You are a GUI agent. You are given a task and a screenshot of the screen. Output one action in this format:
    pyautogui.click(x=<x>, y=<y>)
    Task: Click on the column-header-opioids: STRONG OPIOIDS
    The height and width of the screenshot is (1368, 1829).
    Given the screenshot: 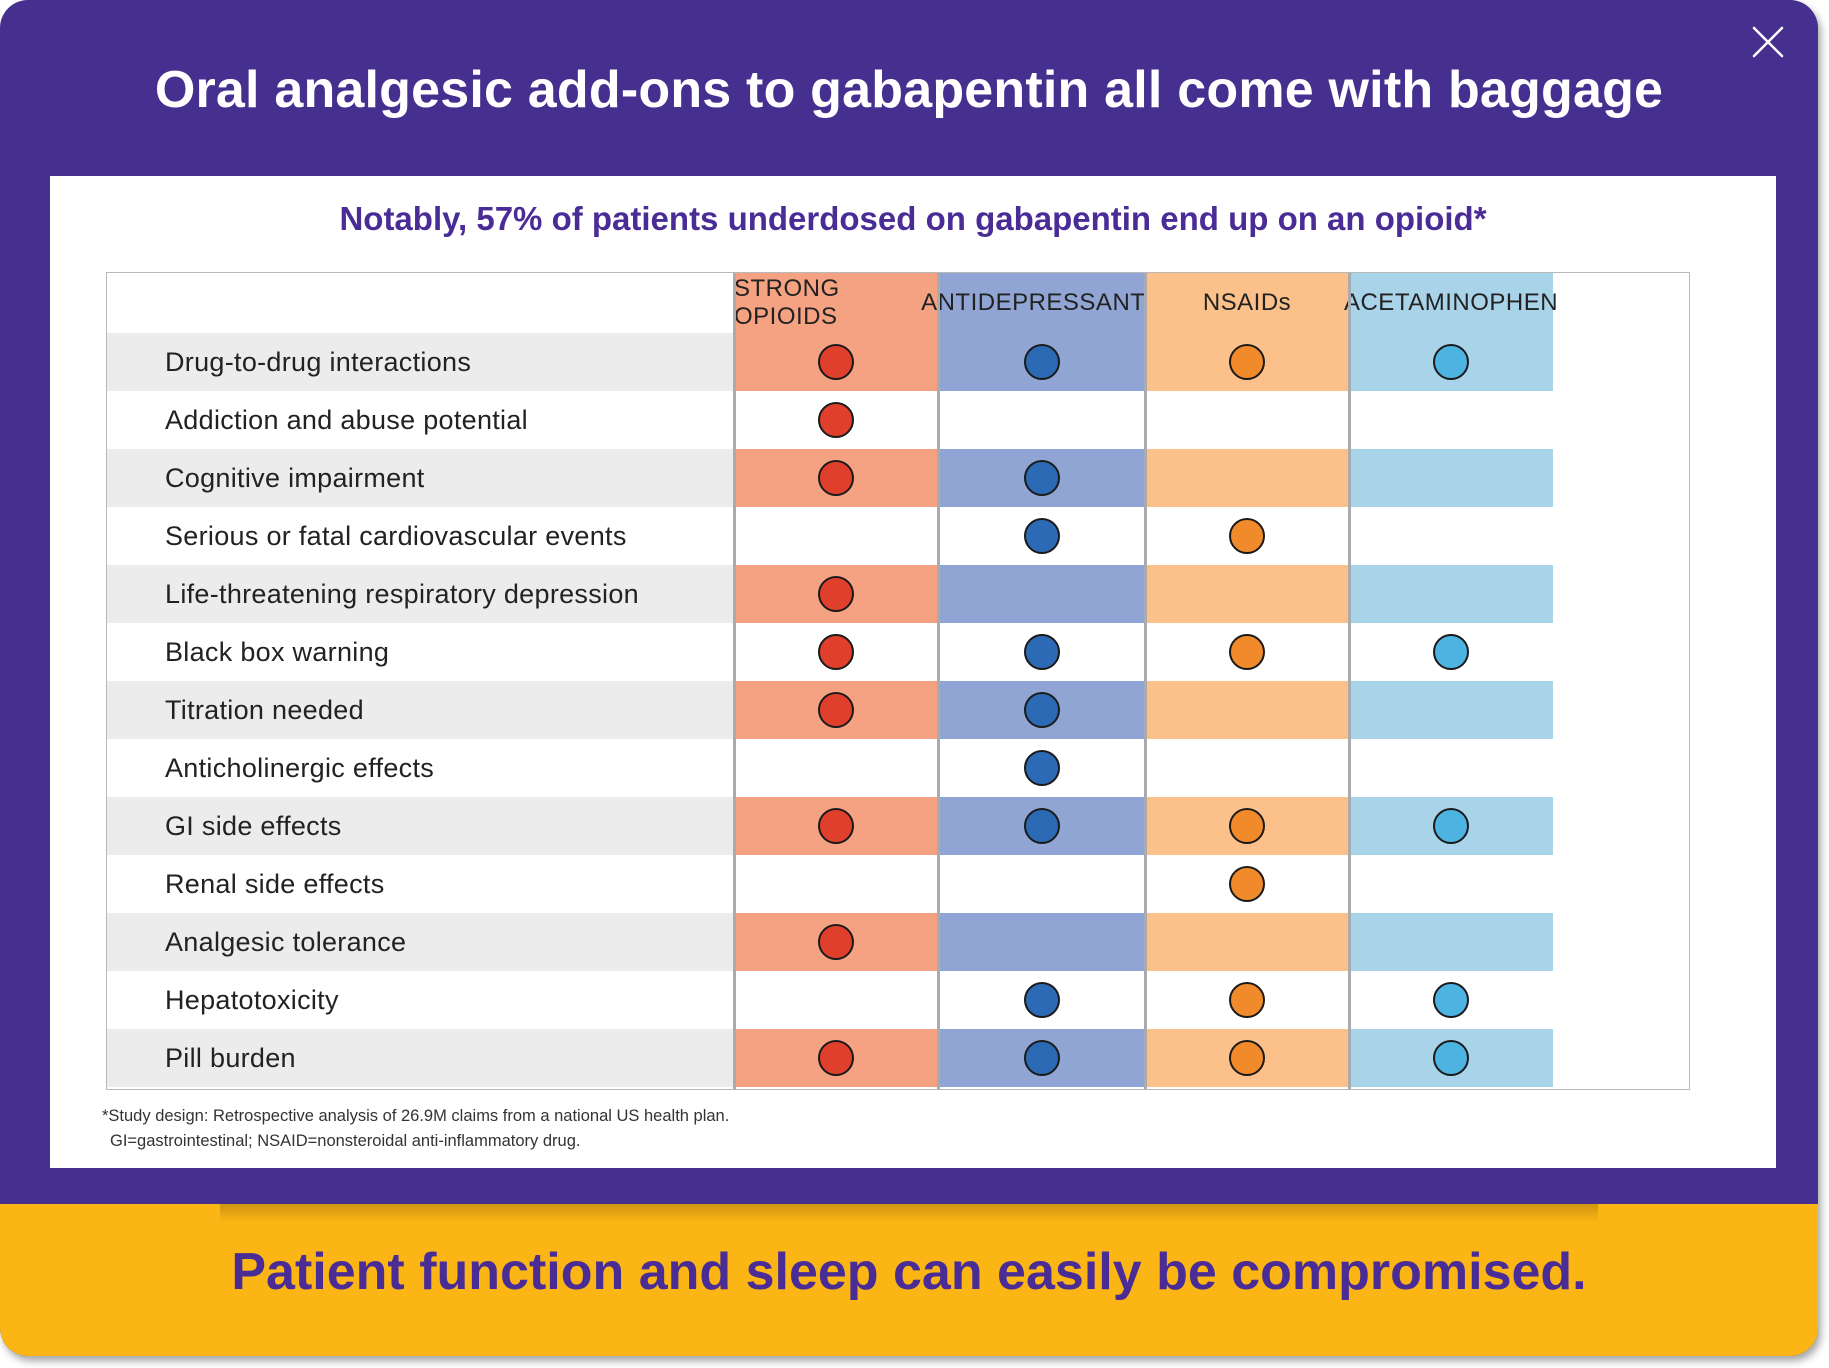 What is the action you would take?
    pyautogui.click(x=836, y=303)
    